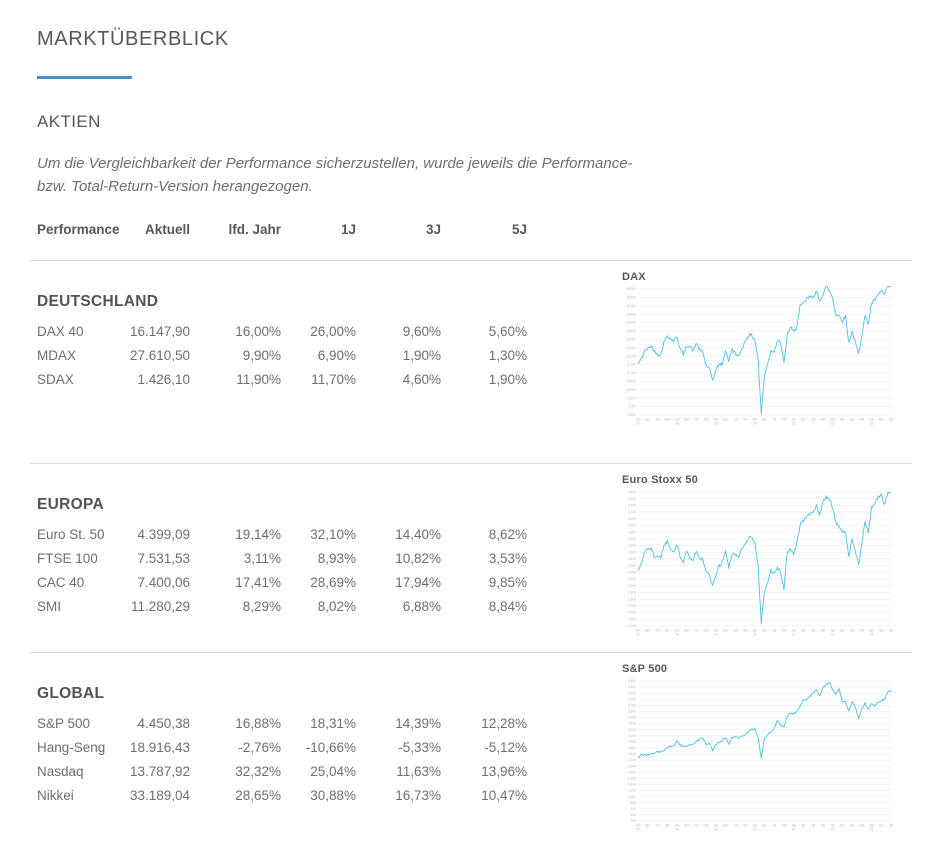 The width and height of the screenshot is (946, 851). What do you see at coordinates (258, 795) in the screenshot?
I see `value-lfd-jahr: 28,65%` at bounding box center [258, 795].